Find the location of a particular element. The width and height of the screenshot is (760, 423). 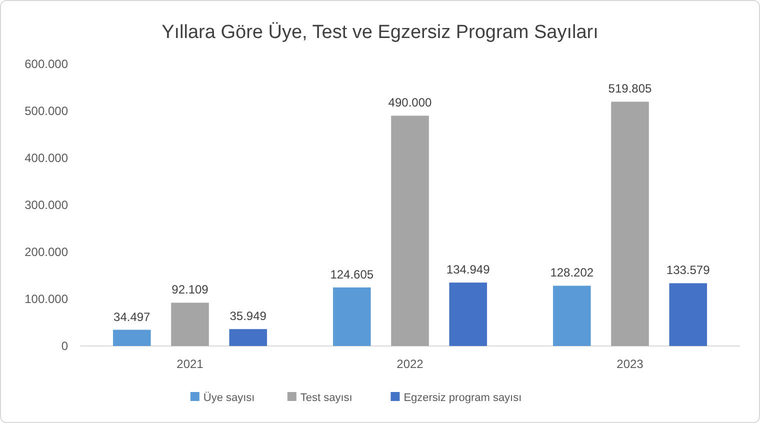

y-tick-label: 200.000 is located at coordinates (46, 252).